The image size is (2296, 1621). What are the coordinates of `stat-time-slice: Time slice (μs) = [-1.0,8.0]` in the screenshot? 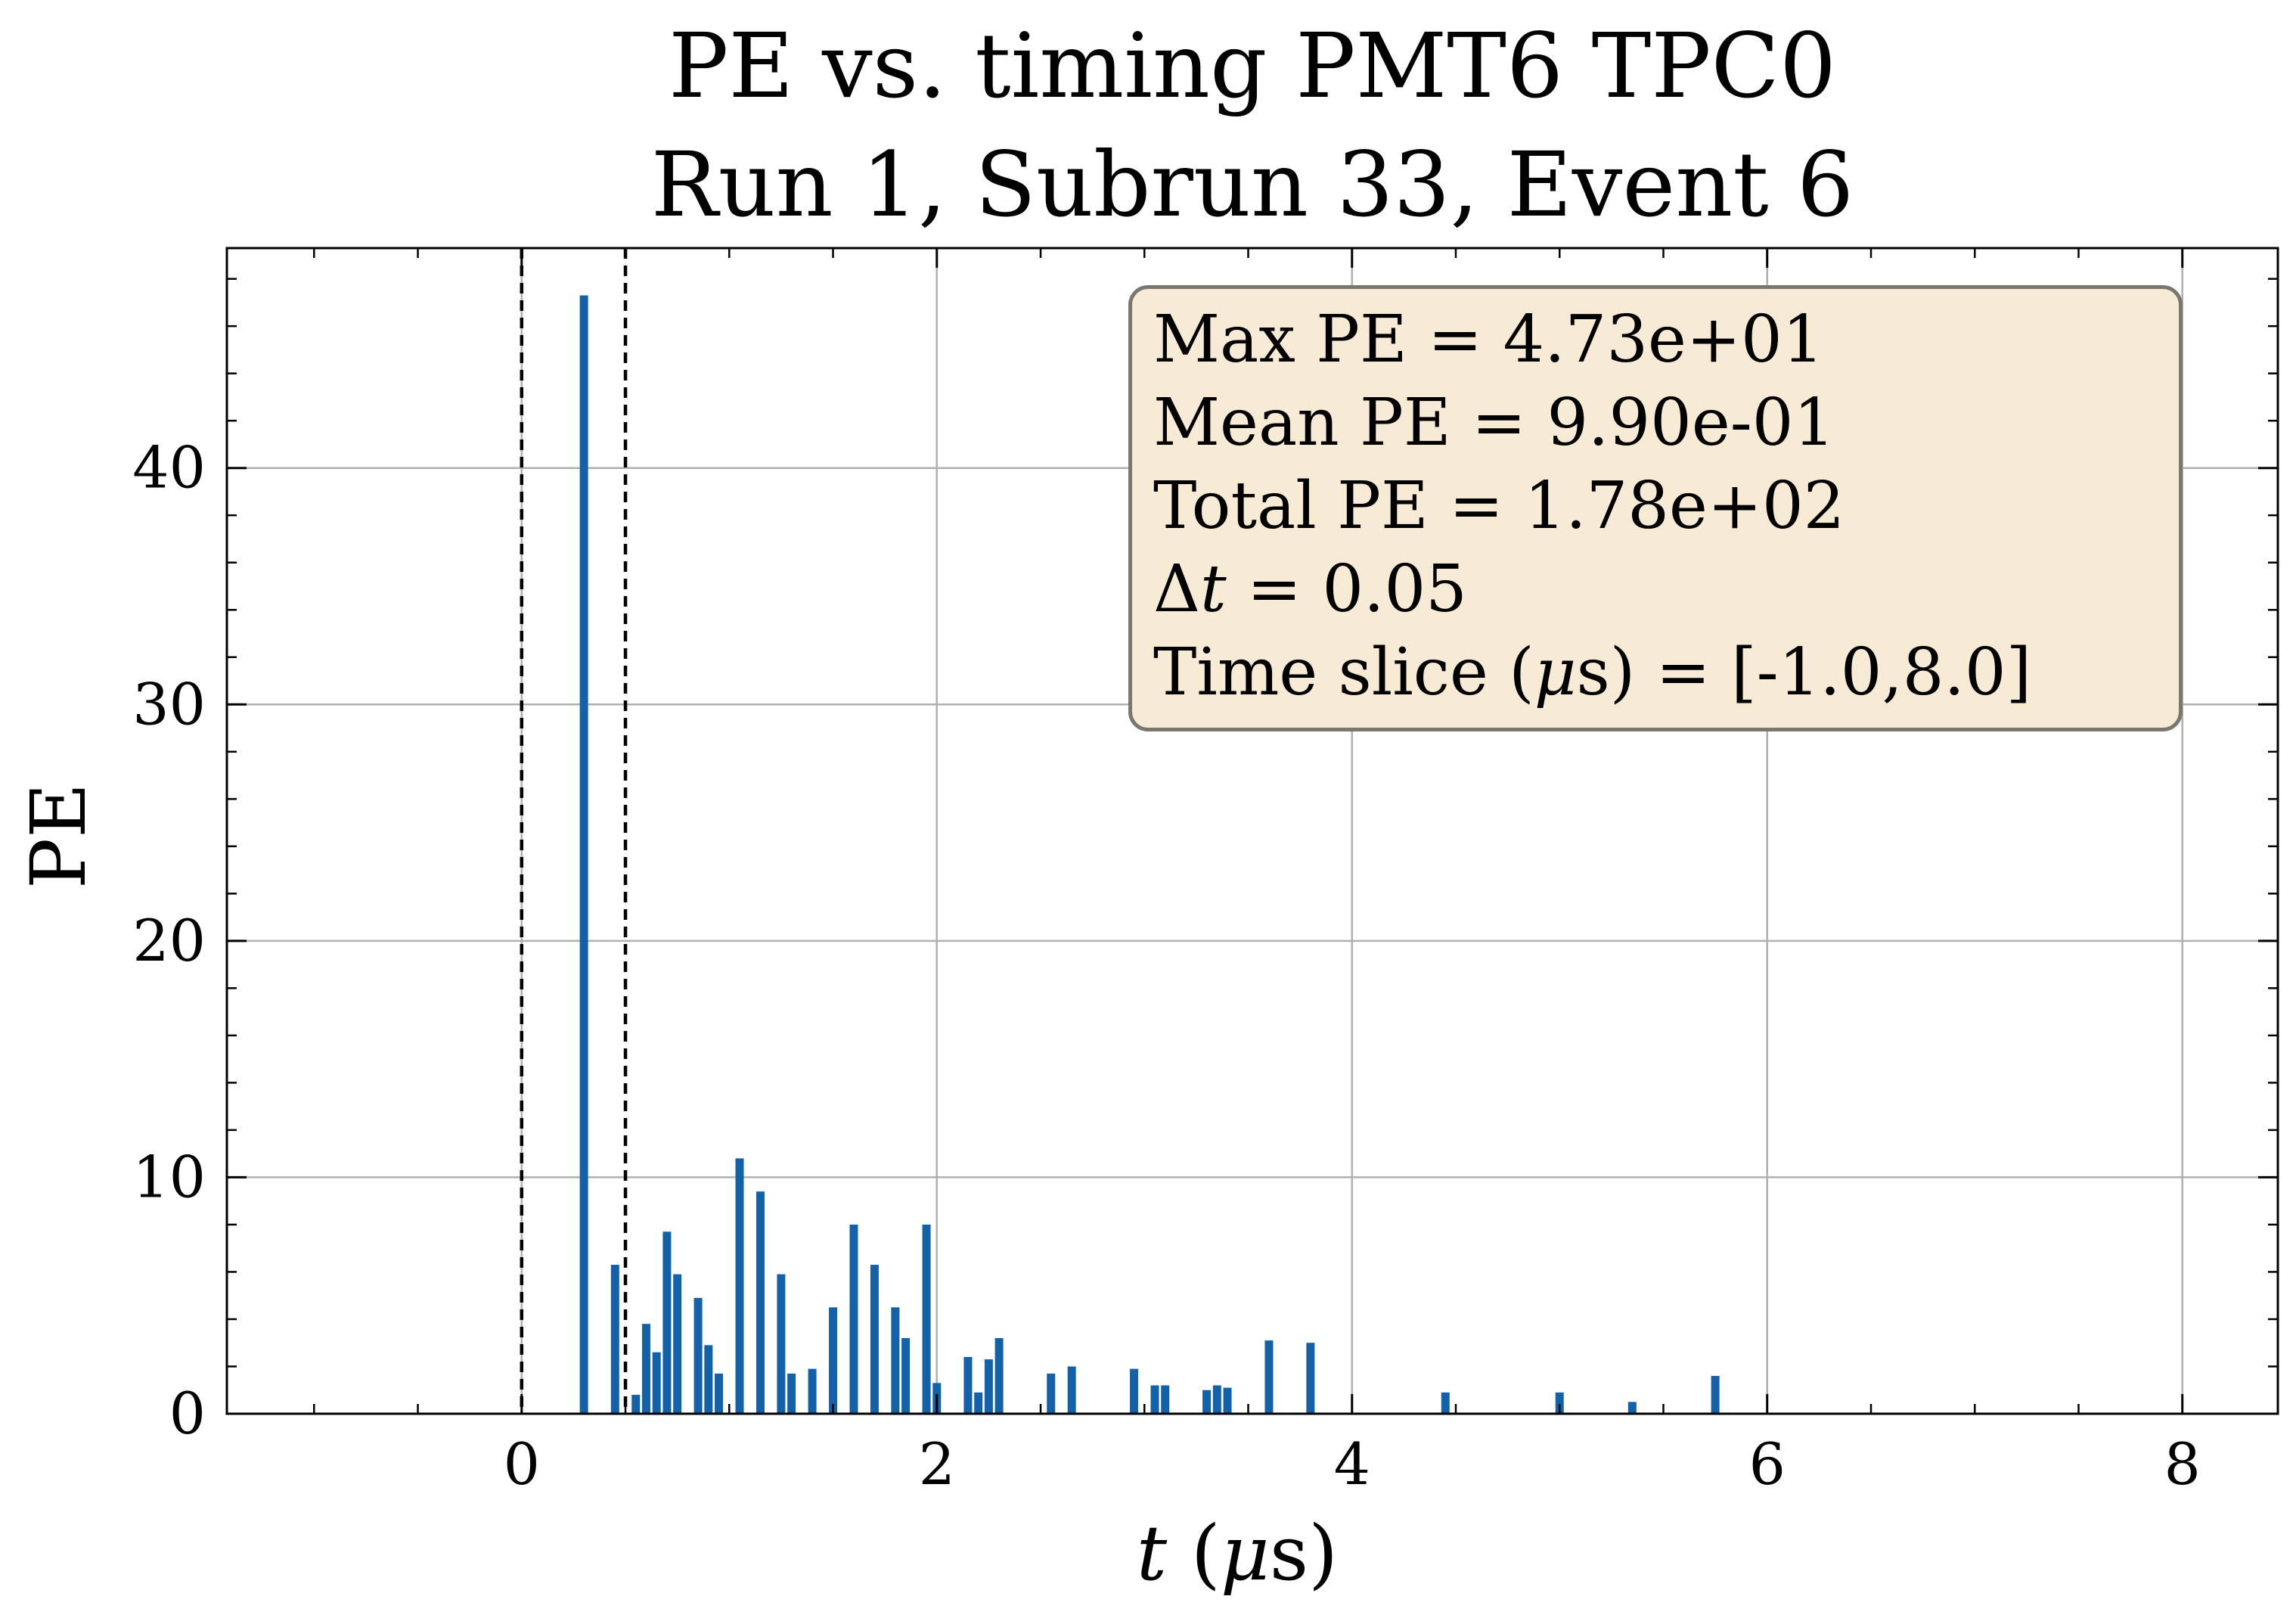 It's located at (1592, 672).